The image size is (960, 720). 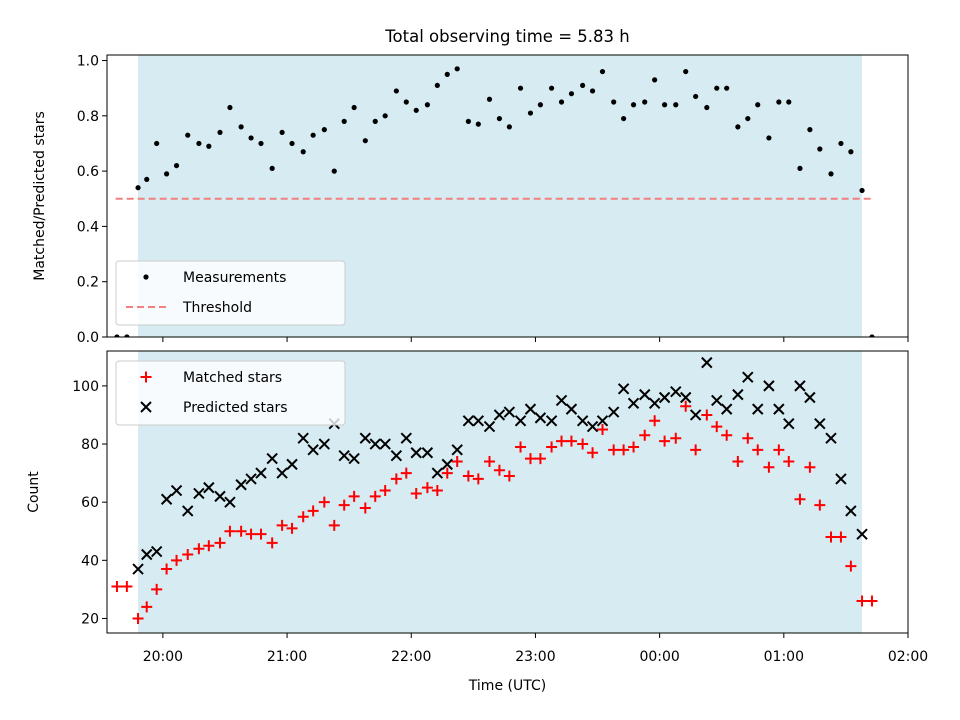 I want to click on x-tick-label: 20:00, so click(x=163, y=657).